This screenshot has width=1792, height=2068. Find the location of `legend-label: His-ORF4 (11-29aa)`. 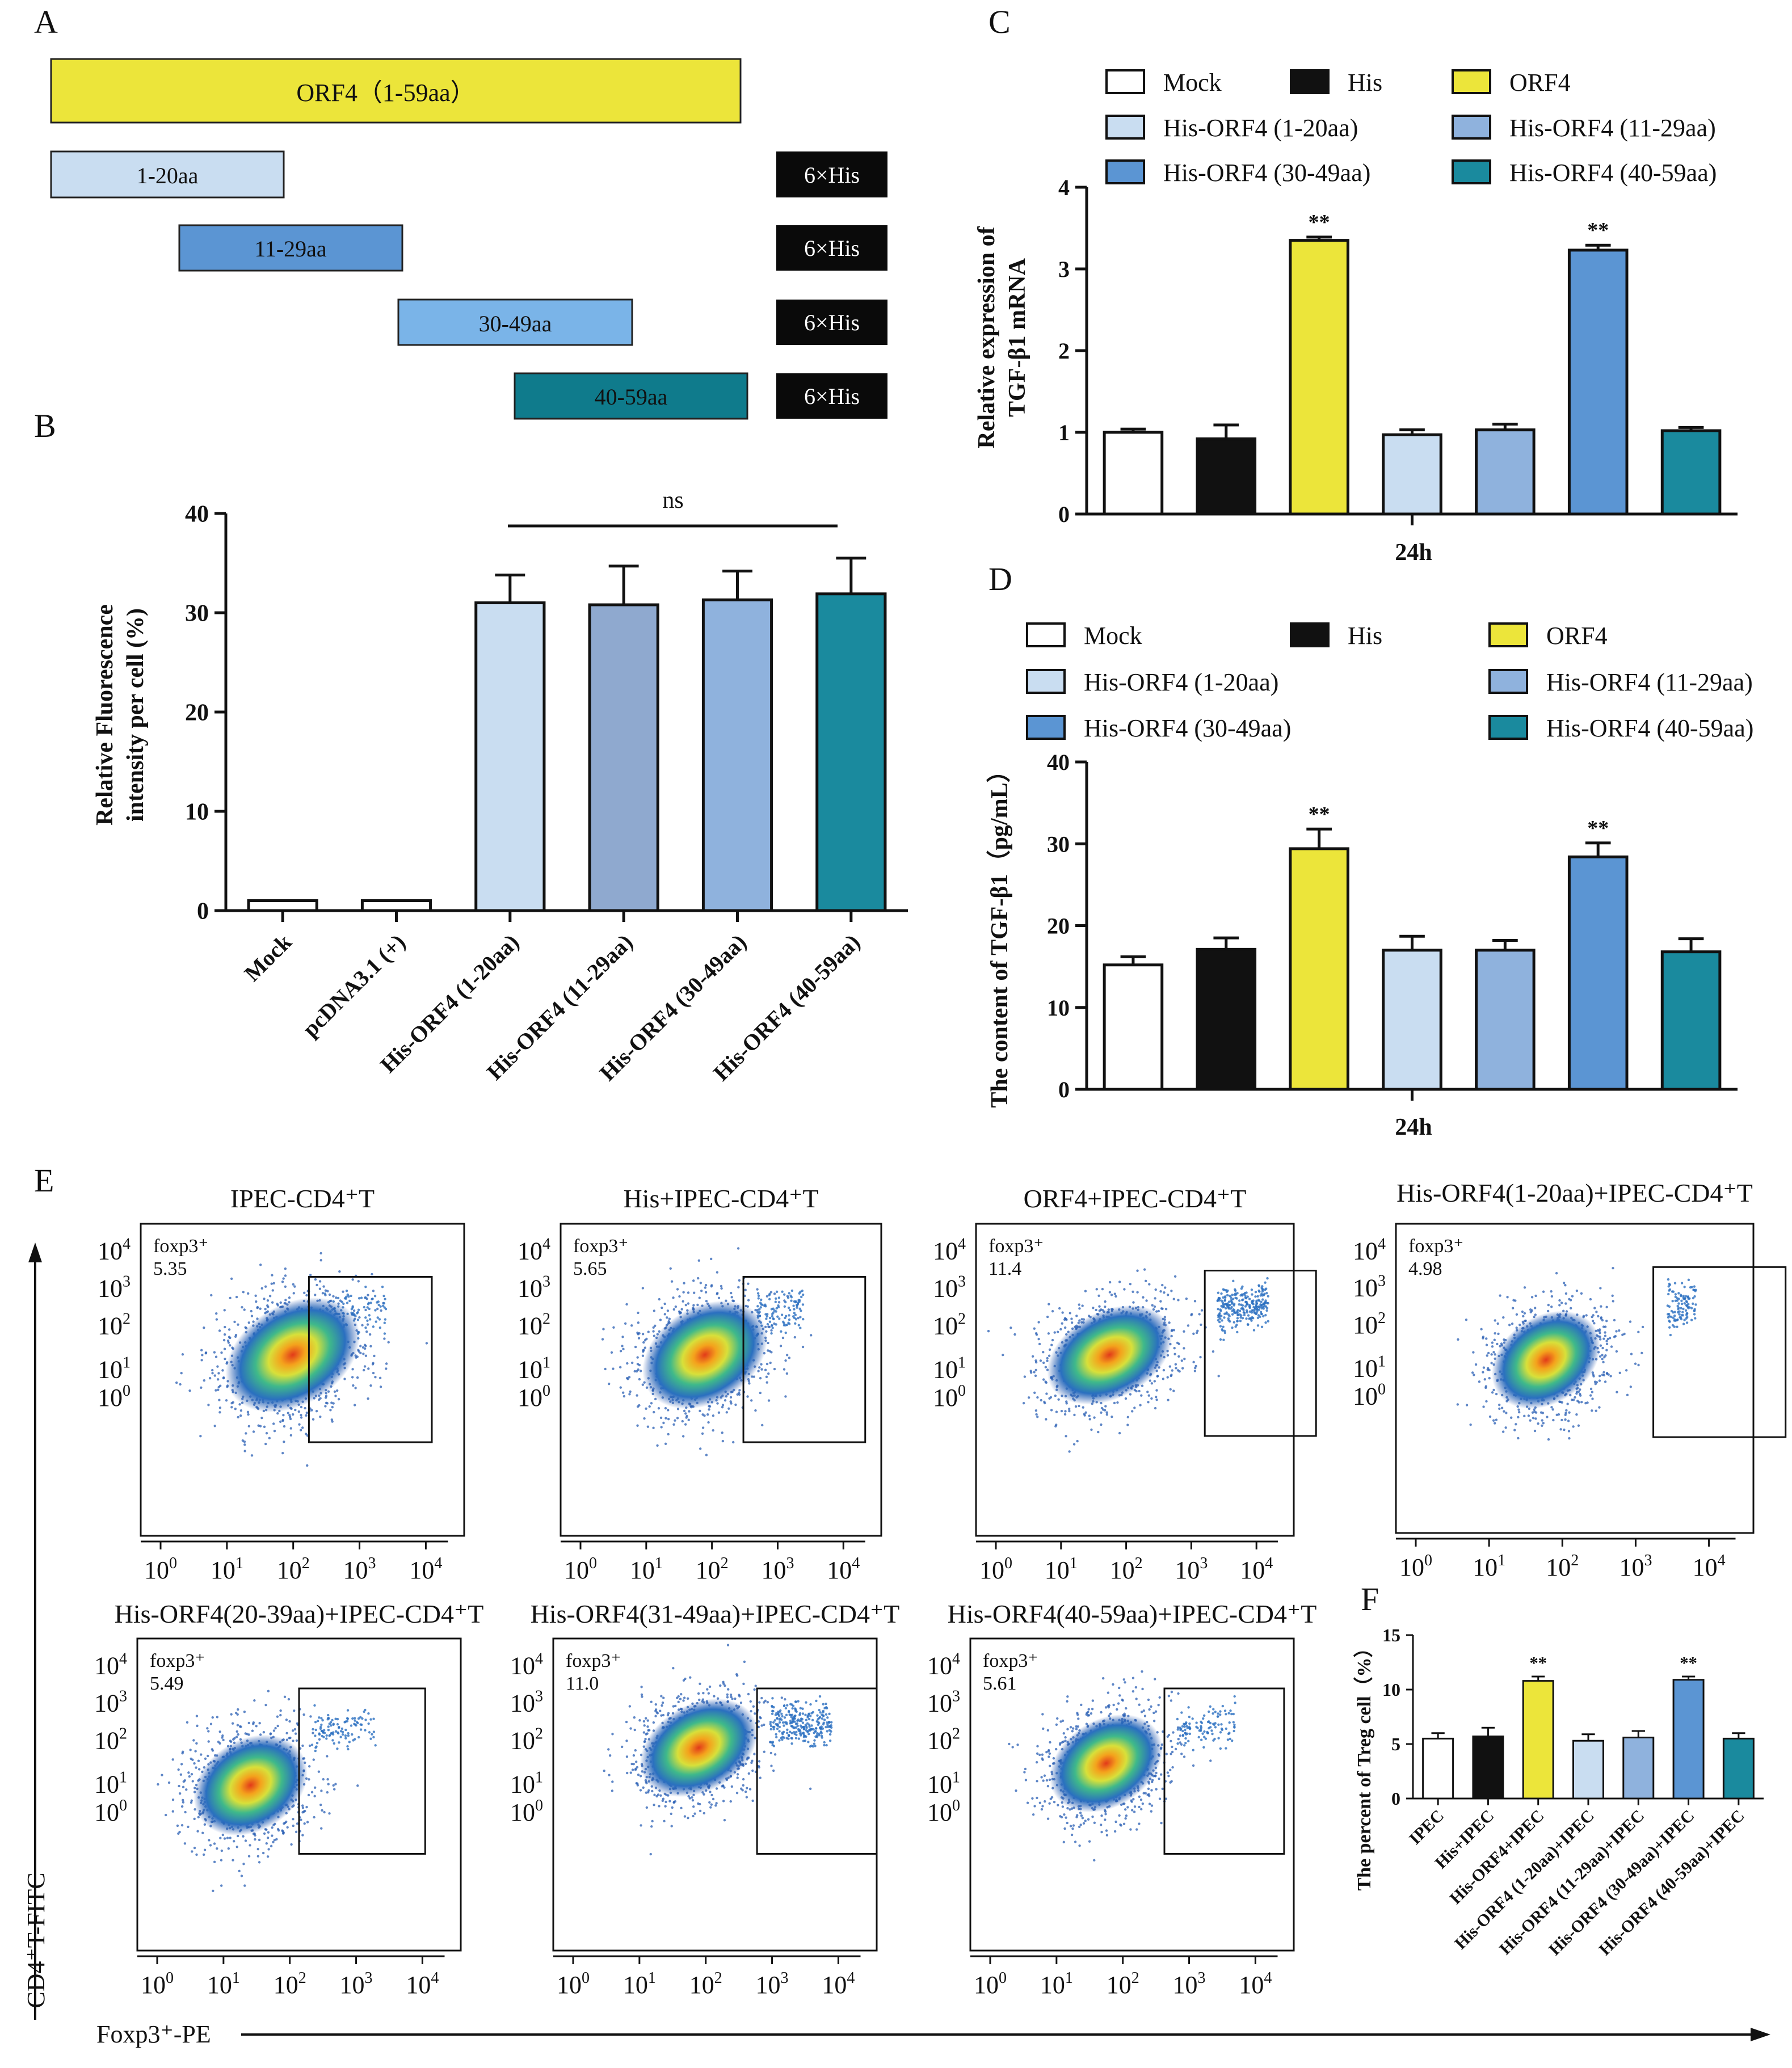

legend-label: His-ORF4 (11-29aa) is located at coordinates (1649, 682).